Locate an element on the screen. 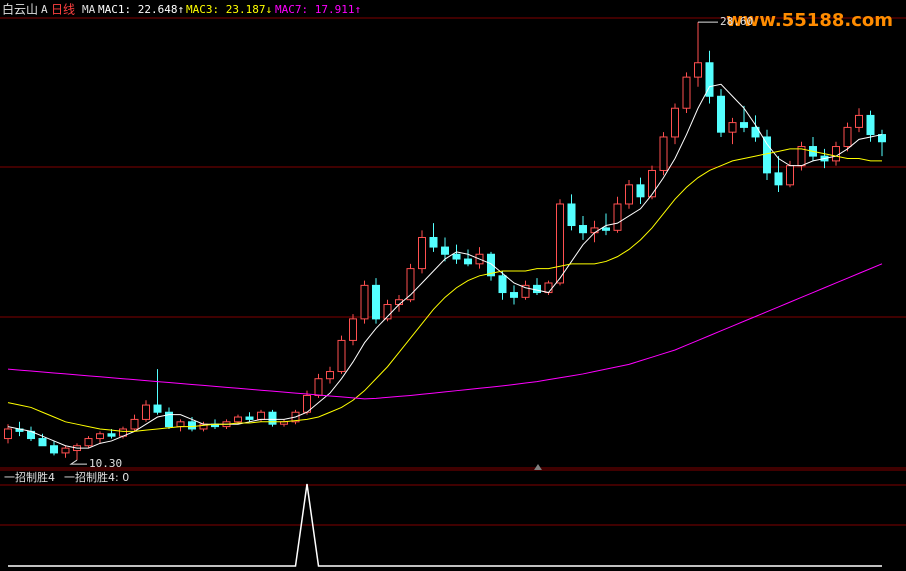 The width and height of the screenshot is (906, 571). max-label: 28.60 is located at coordinates (736, 21).